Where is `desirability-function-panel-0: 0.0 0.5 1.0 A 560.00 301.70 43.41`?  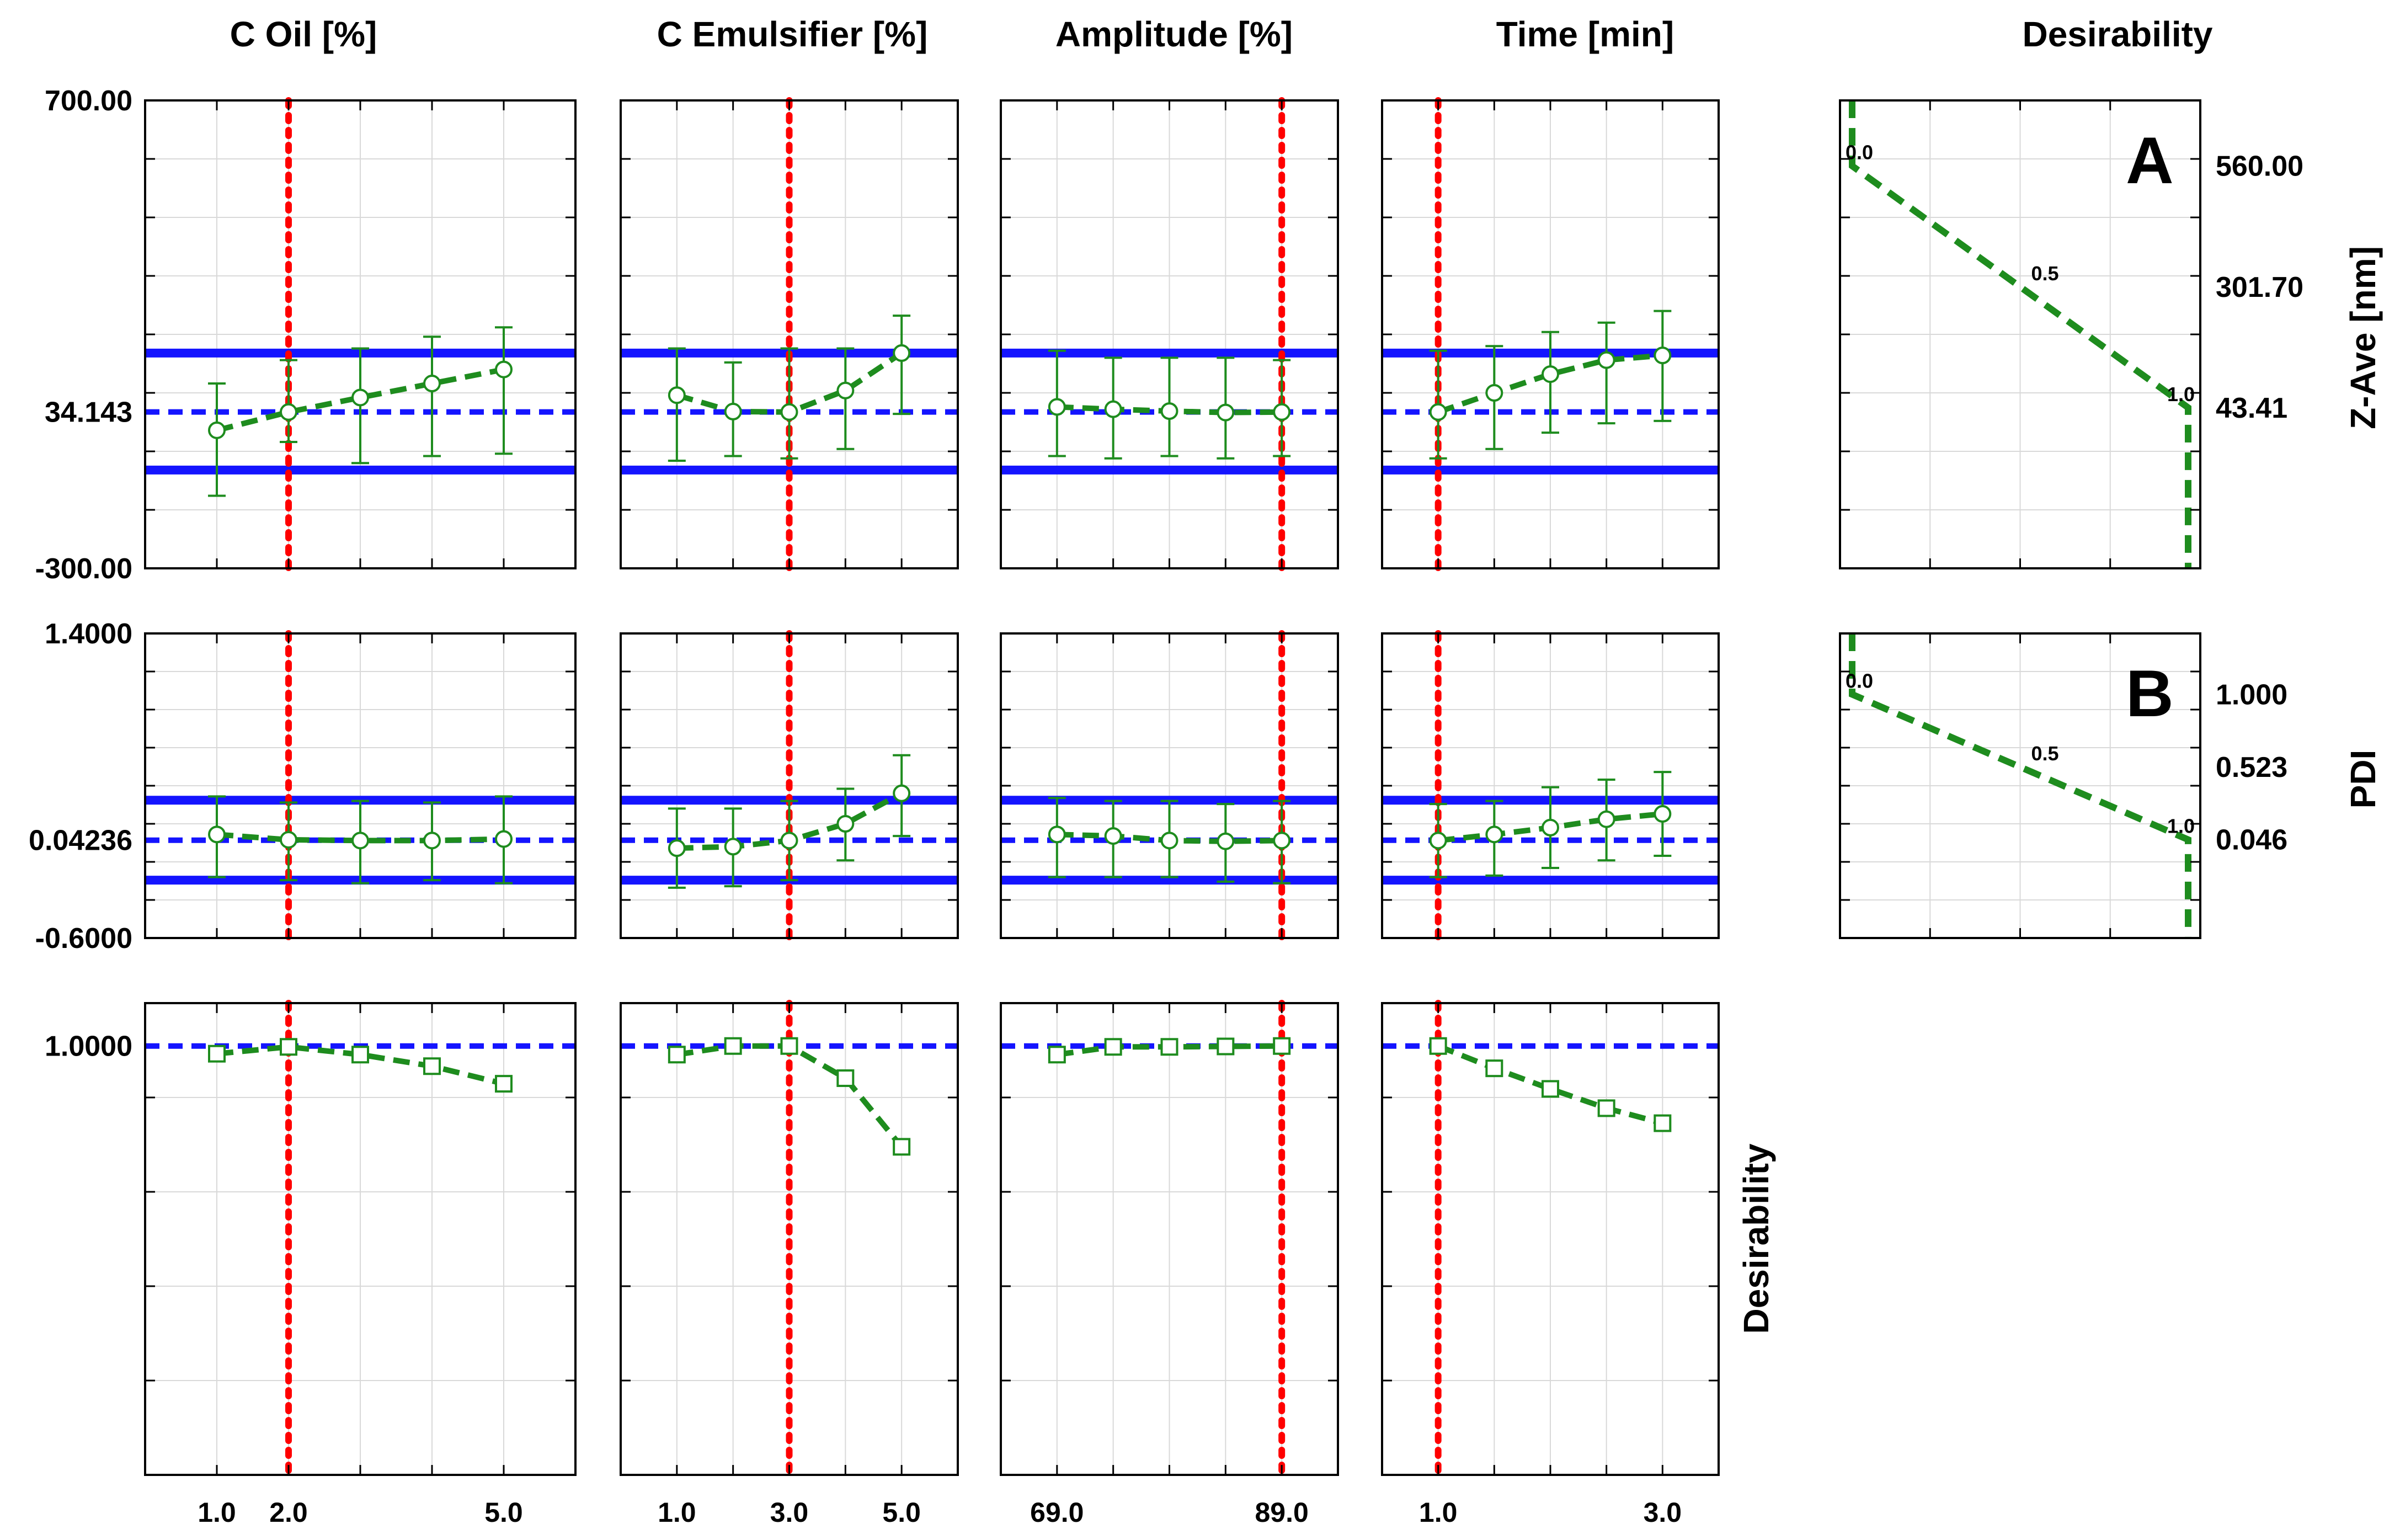 desirability-function-panel-0: 0.0 0.5 1.0 A 560.00 301.70 43.41 is located at coordinates (2071, 334).